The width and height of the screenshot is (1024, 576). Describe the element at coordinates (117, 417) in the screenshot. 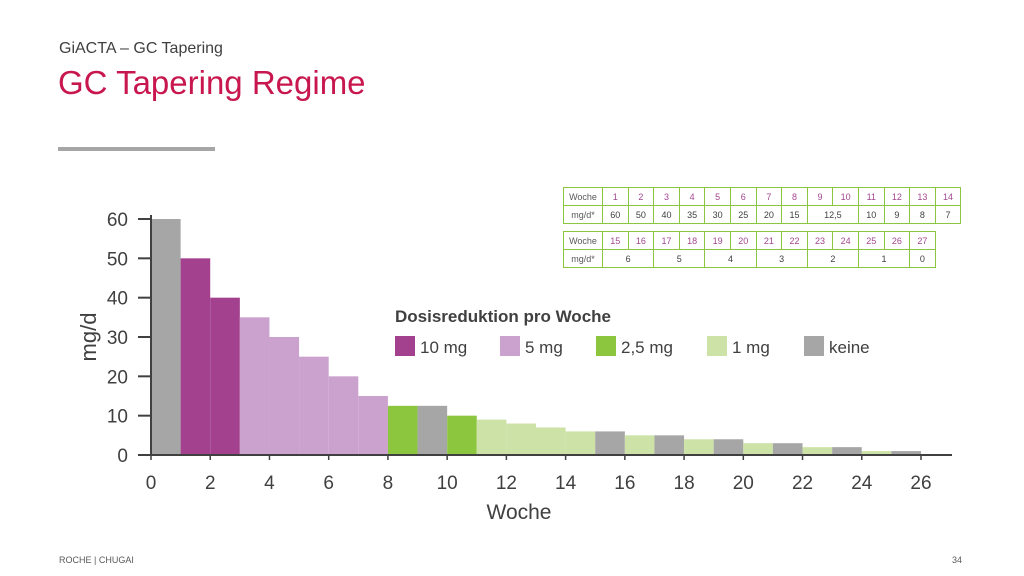

I see `y-tick-label: 10` at that location.